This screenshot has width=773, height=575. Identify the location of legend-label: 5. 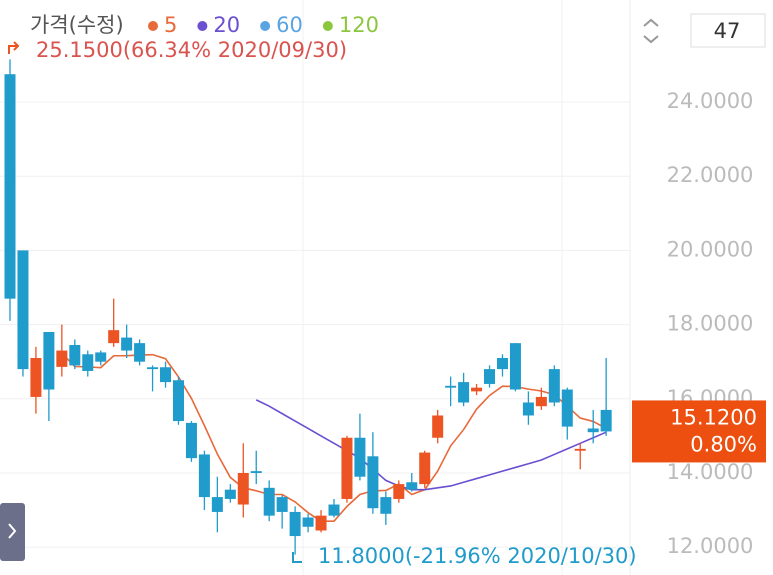
(170, 25).